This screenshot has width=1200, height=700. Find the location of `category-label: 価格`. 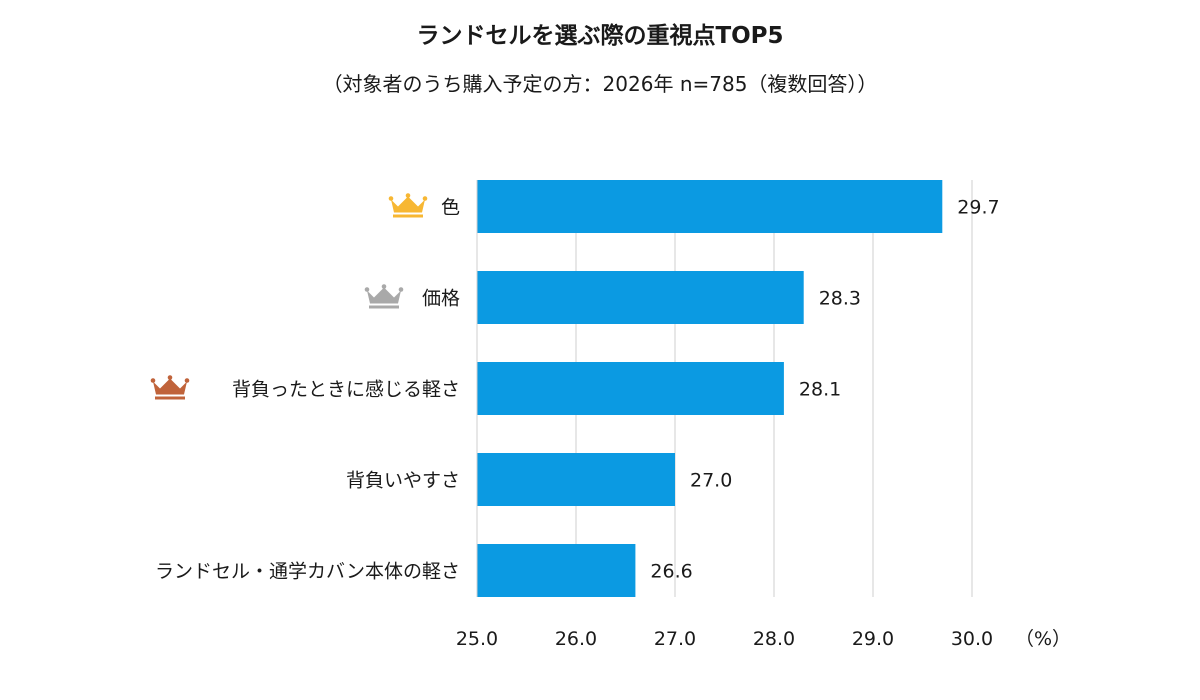

category-label: 価格 is located at coordinates (441, 299).